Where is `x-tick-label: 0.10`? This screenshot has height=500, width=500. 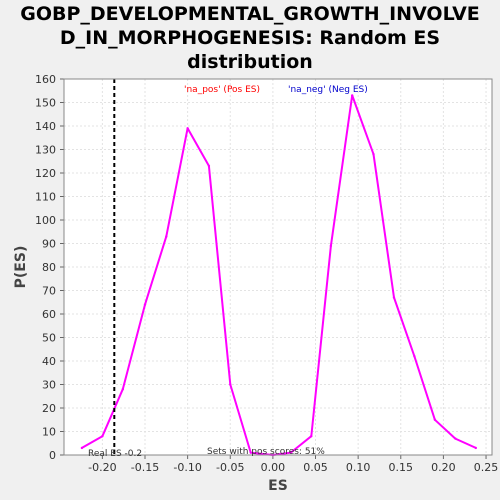
x-tick-label: 0.10 is located at coordinates (358, 467).